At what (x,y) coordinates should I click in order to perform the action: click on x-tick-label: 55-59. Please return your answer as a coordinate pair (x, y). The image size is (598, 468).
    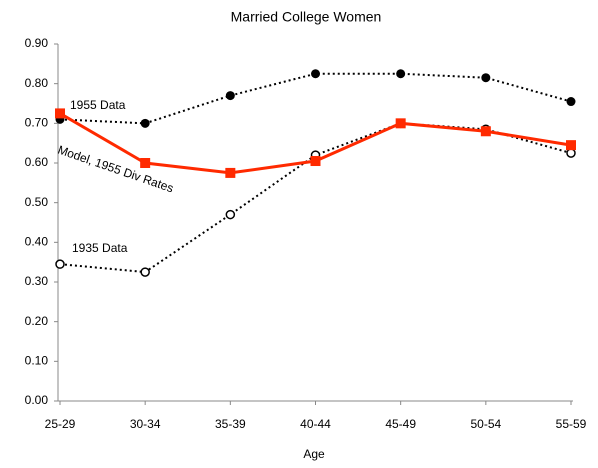
    Looking at the image, I should click on (571, 424).